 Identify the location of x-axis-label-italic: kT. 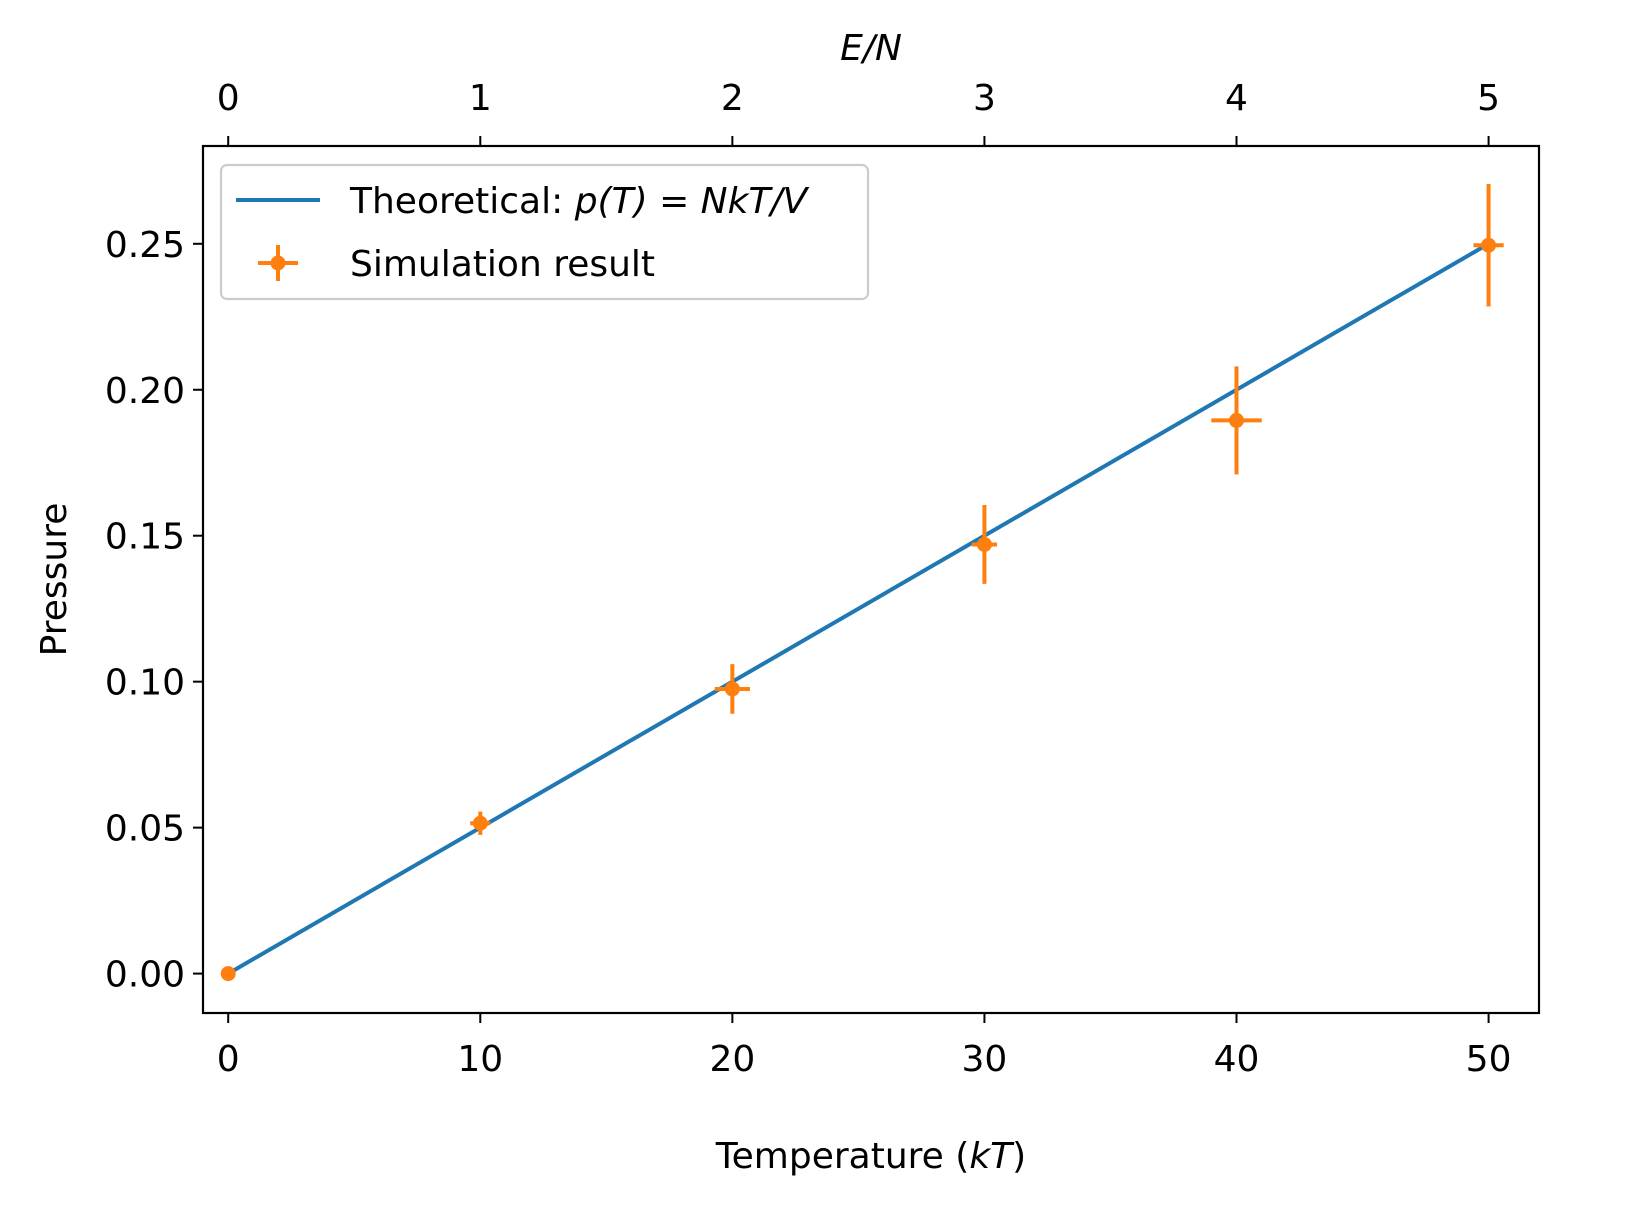
(992, 1156).